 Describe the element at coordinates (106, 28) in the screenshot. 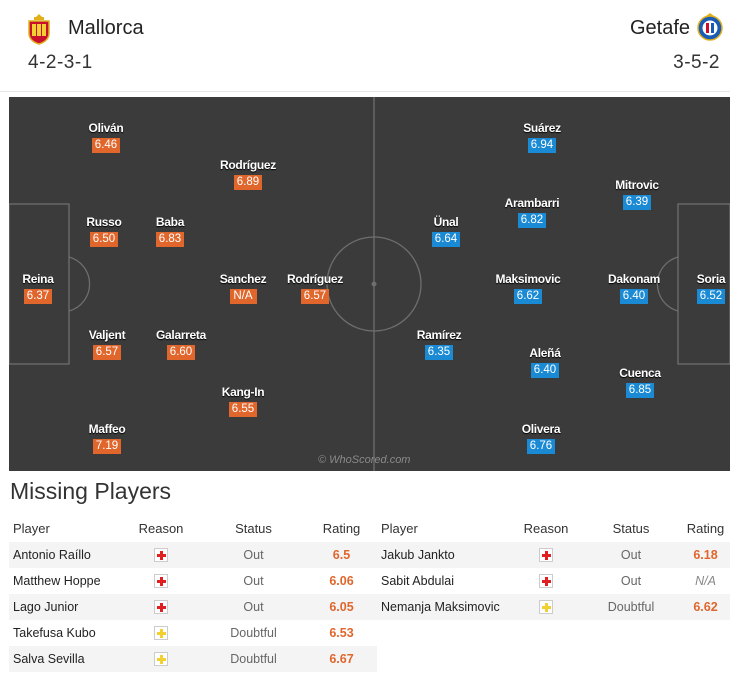

I see `home-team-name: Mallorca` at that location.